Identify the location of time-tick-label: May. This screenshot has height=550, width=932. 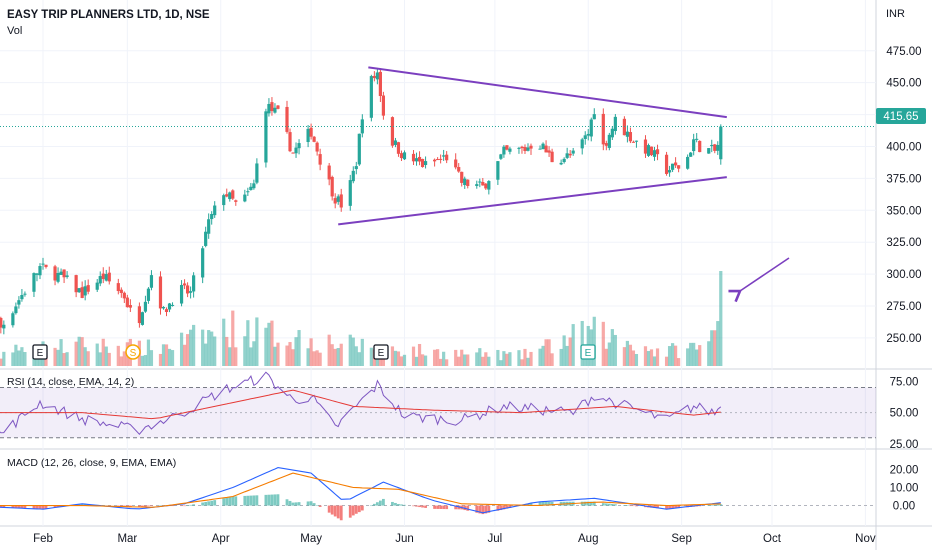
(311, 539).